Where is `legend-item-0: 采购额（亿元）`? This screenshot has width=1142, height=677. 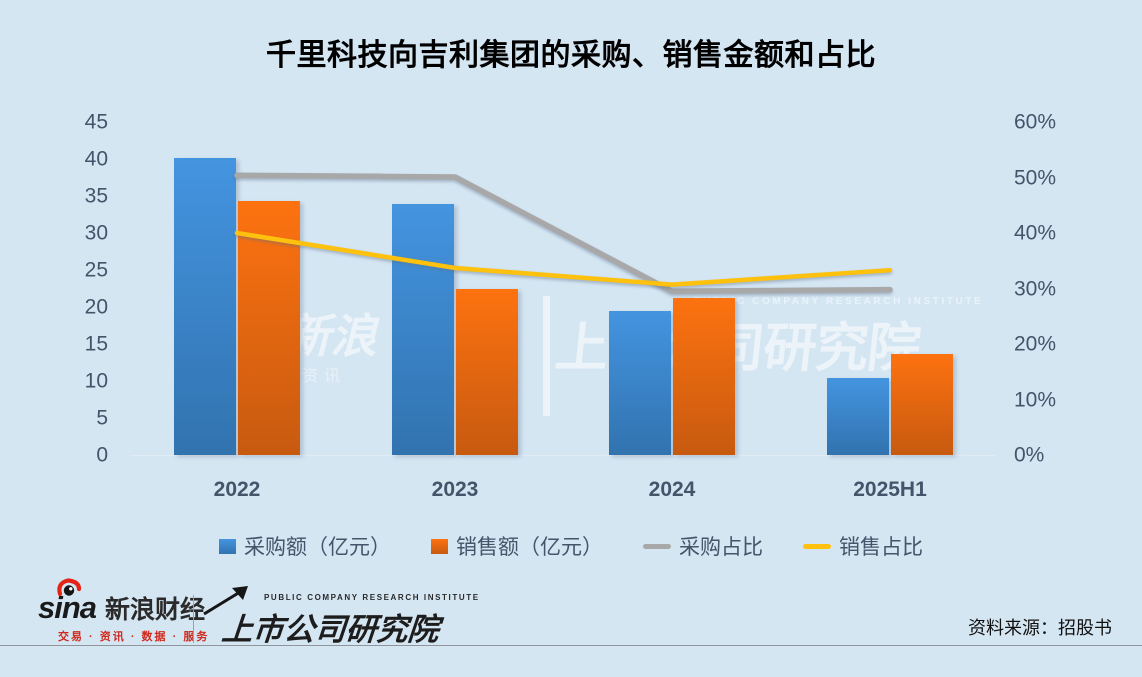
legend-item-0: 采购额（亿元） is located at coordinates (305, 546).